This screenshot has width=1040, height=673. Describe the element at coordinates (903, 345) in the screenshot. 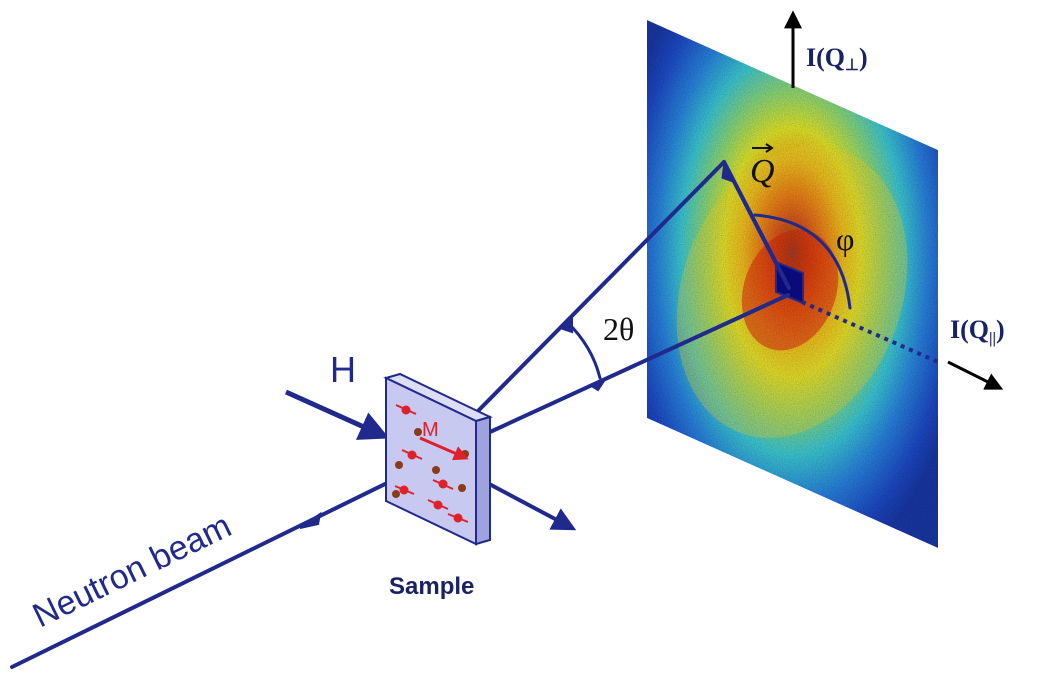

I see `q-parallel-axis: I(Q||)` at that location.